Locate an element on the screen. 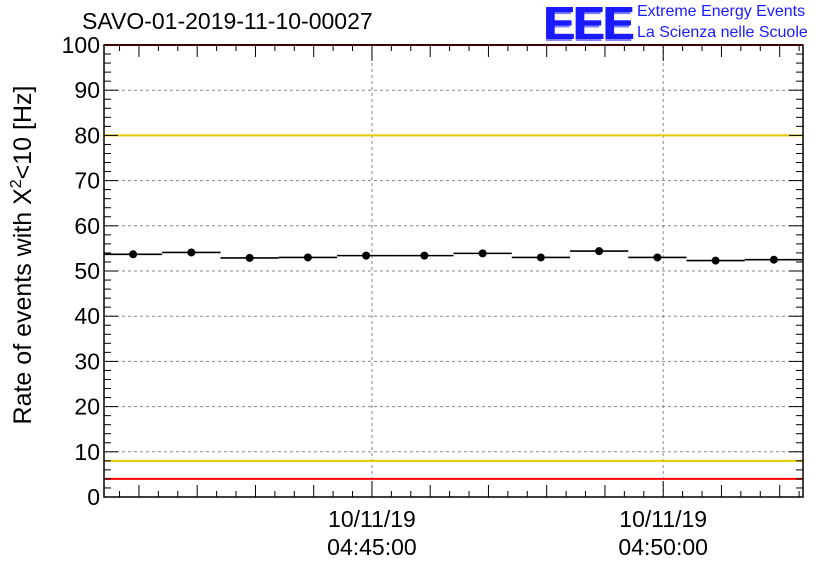 The image size is (836, 572). y-axis-label: Rate of events with X2<10 [Hz] is located at coordinates (22, 255).